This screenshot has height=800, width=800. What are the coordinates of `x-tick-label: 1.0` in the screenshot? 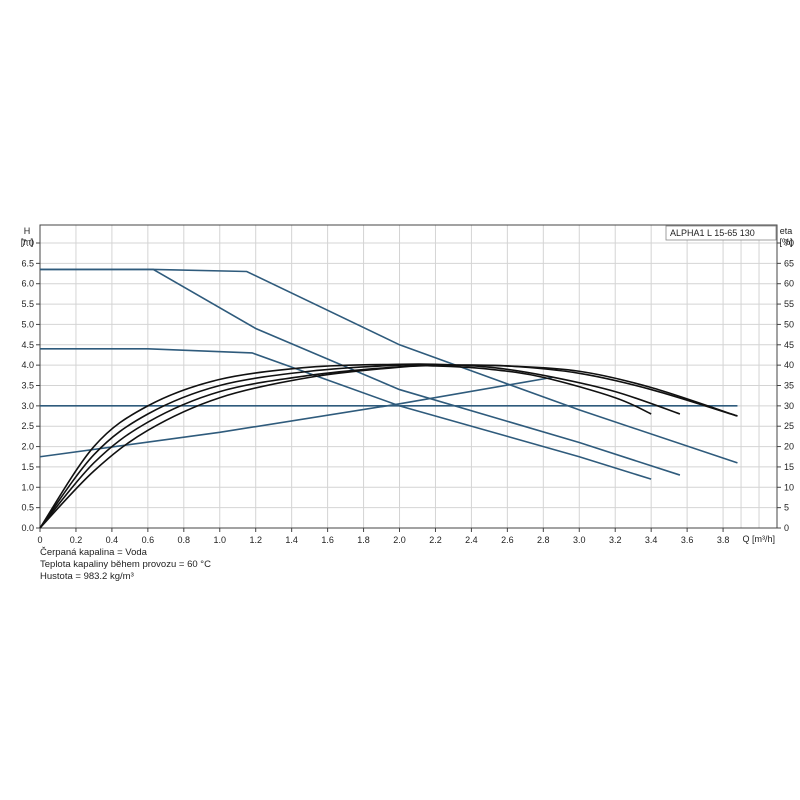 It's located at (219, 540).